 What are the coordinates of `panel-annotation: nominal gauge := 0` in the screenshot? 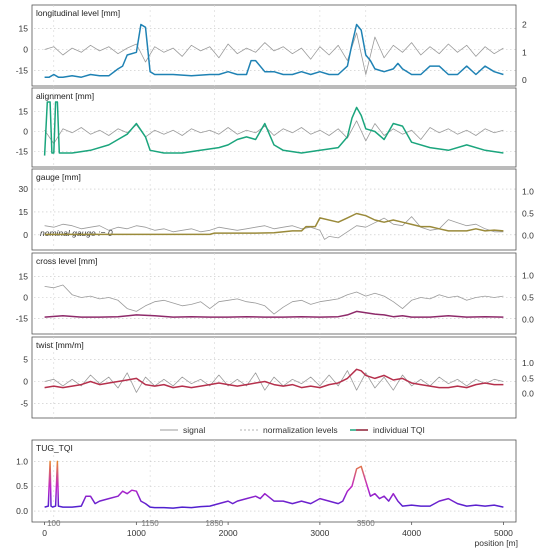 It's located at (76, 233).